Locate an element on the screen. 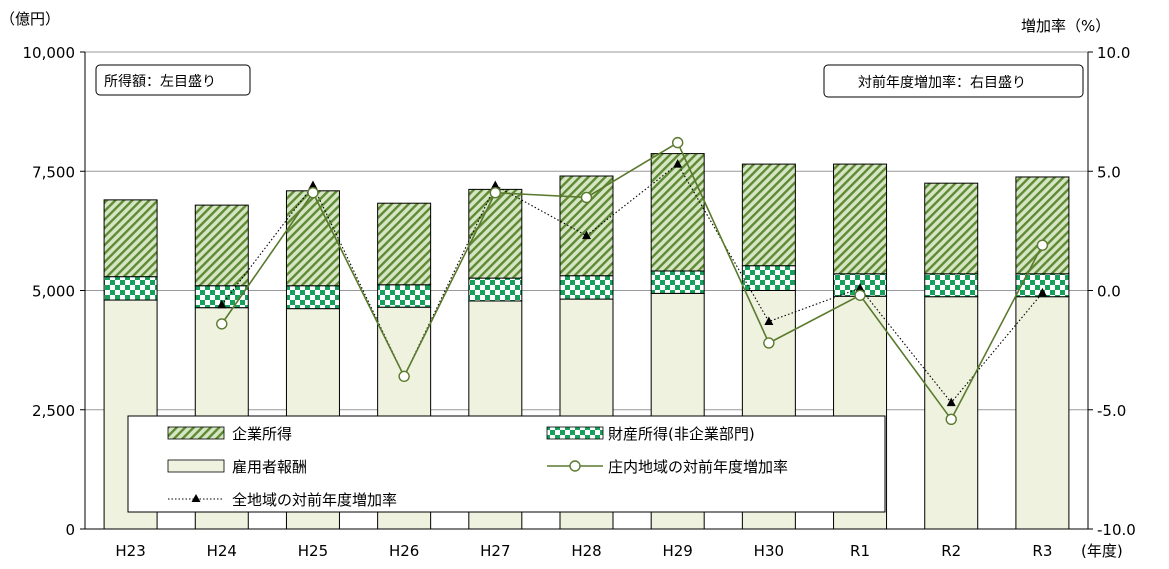 The width and height of the screenshot is (1169, 569). legend-label-shonai: 庄内地域の対前年度増加率 is located at coordinates (698, 467).